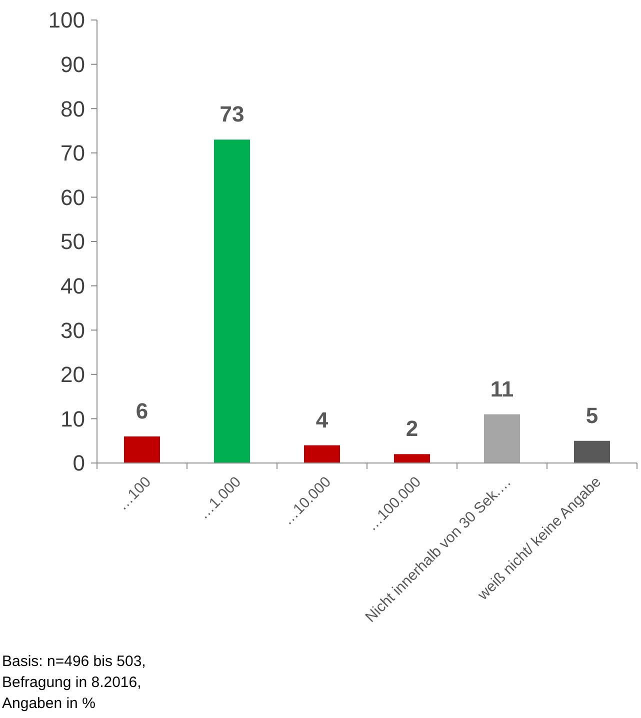  Describe the element at coordinates (74, 661) in the screenshot. I see `text: Basis: n=496 bis 503,` at that location.